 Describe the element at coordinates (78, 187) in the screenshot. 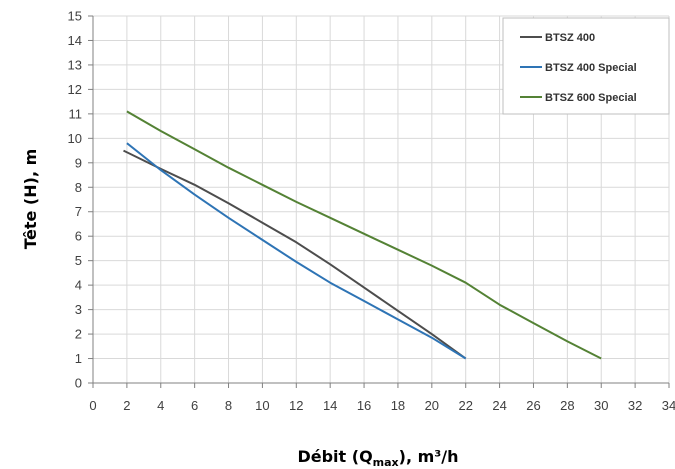

I see `y-tick-label: 8` at that location.